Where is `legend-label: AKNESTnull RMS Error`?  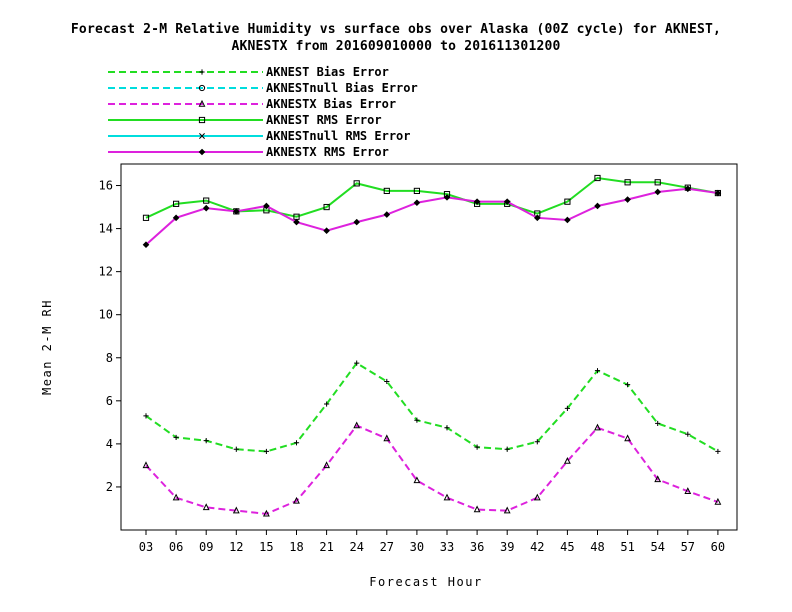 legend-label: AKNESTnull RMS Error is located at coordinates (338, 136).